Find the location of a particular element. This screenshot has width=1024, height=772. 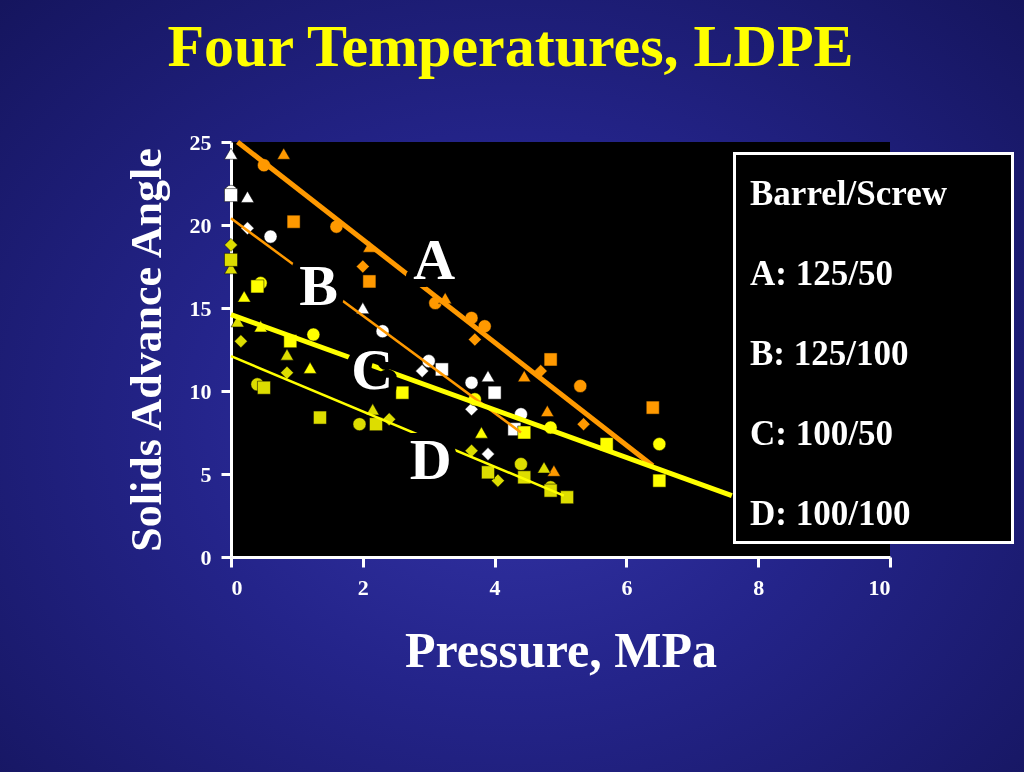

annotation: Barrel/Screw is located at coordinates (849, 194).